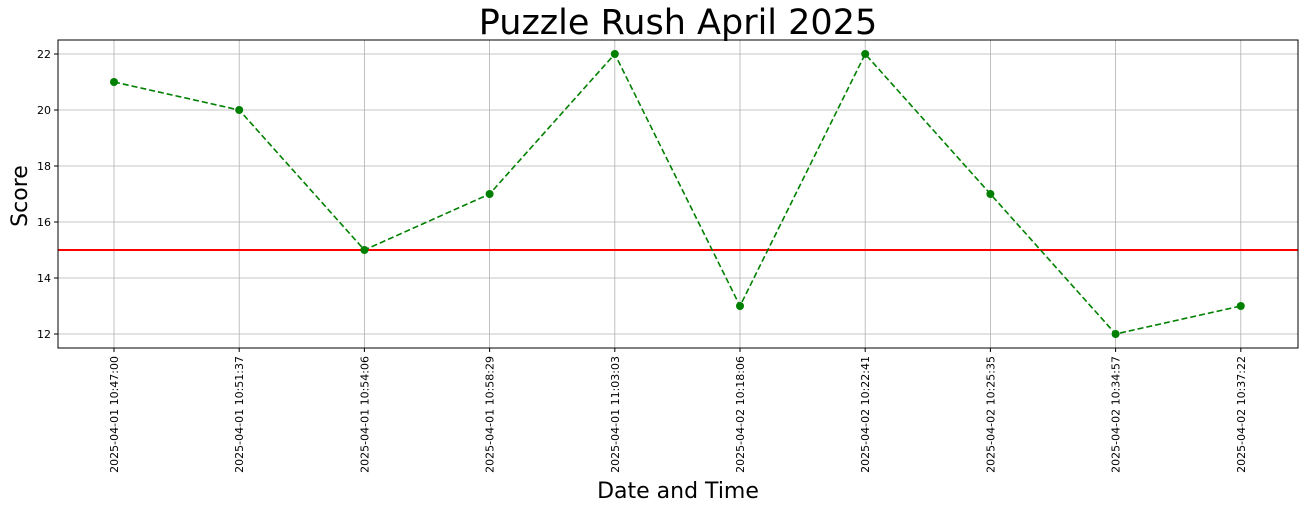  Describe the element at coordinates (865, 414) in the screenshot. I see `x-tick-label: 2025-04-02 10:22:41` at that location.